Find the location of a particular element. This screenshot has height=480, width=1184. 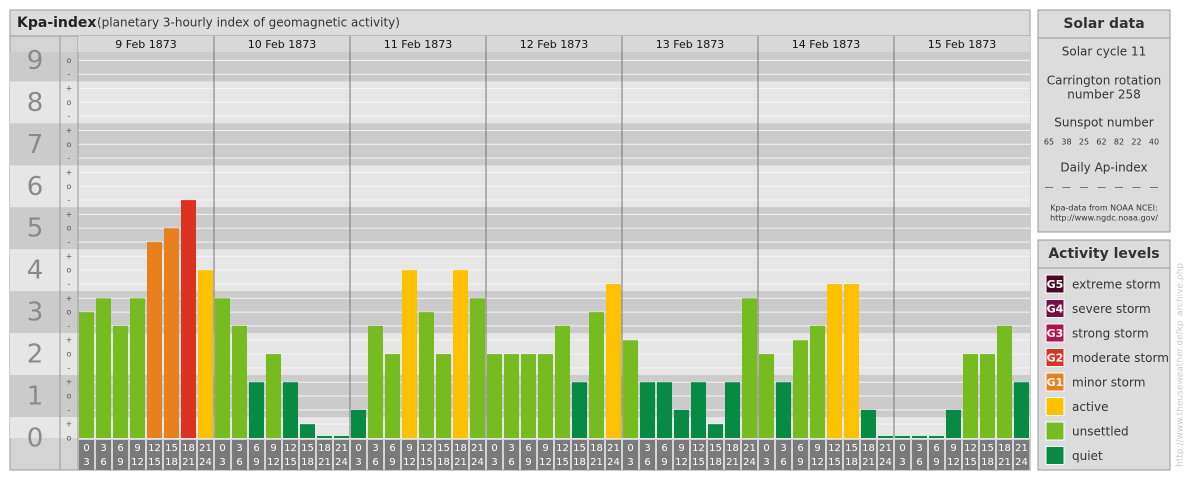

source: Kpa-data from NOAA NCEI: is located at coordinates (1103, 208).